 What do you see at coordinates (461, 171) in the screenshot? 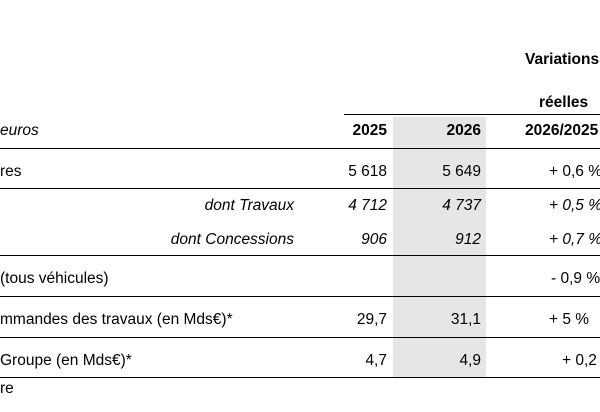
I see `row-value-2026: 5 649` at bounding box center [461, 171].